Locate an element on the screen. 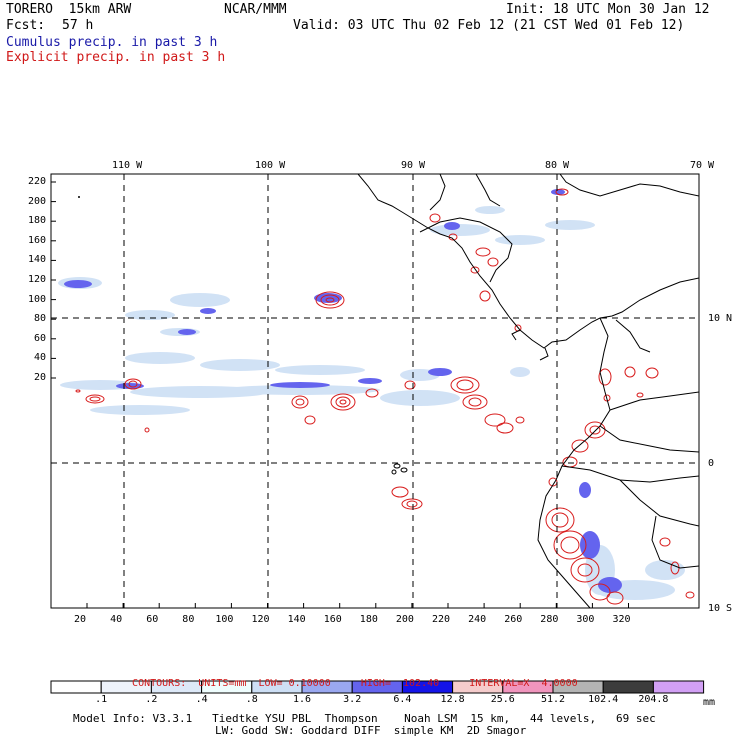  right-axis-label: 0 is located at coordinates (711, 463).